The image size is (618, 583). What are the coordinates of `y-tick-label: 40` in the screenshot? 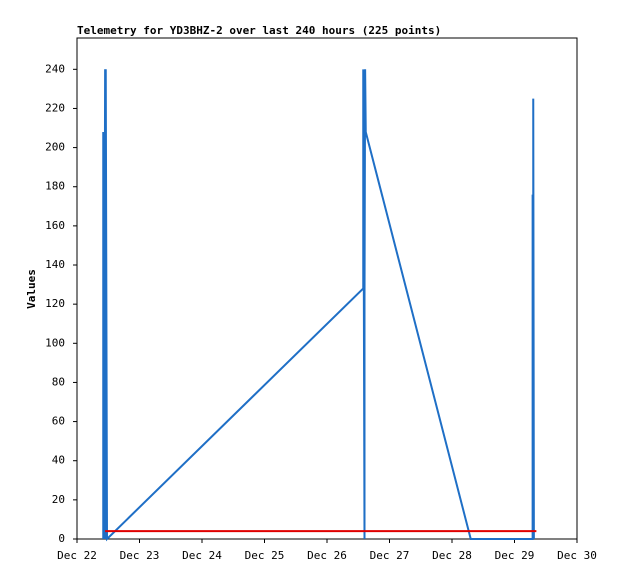 It's located at (58, 460).